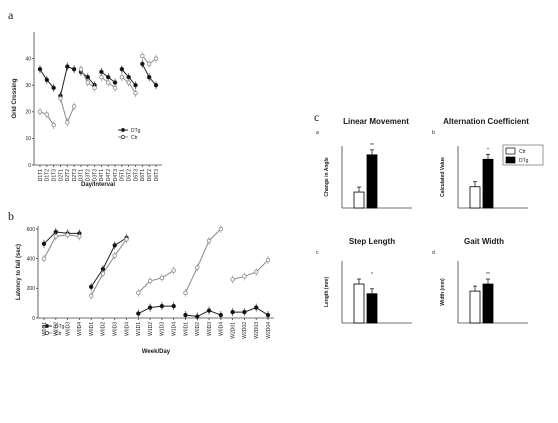 This screenshot has width=558, height=423. I want to click on panel-letter-b: b, so click(11, 216).